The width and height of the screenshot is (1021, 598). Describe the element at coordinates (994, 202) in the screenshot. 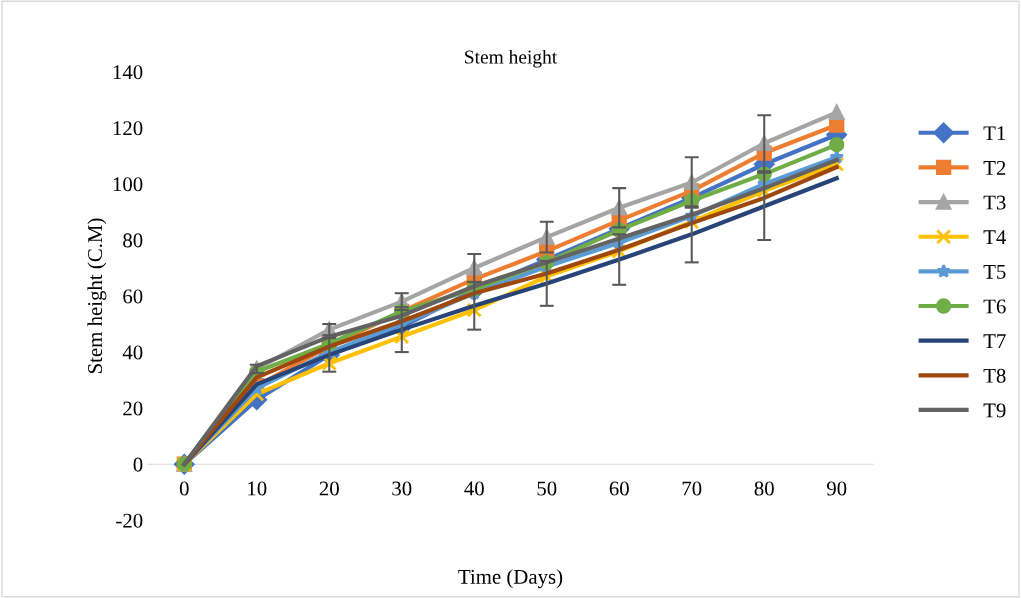

I see `legend-label: T3` at that location.